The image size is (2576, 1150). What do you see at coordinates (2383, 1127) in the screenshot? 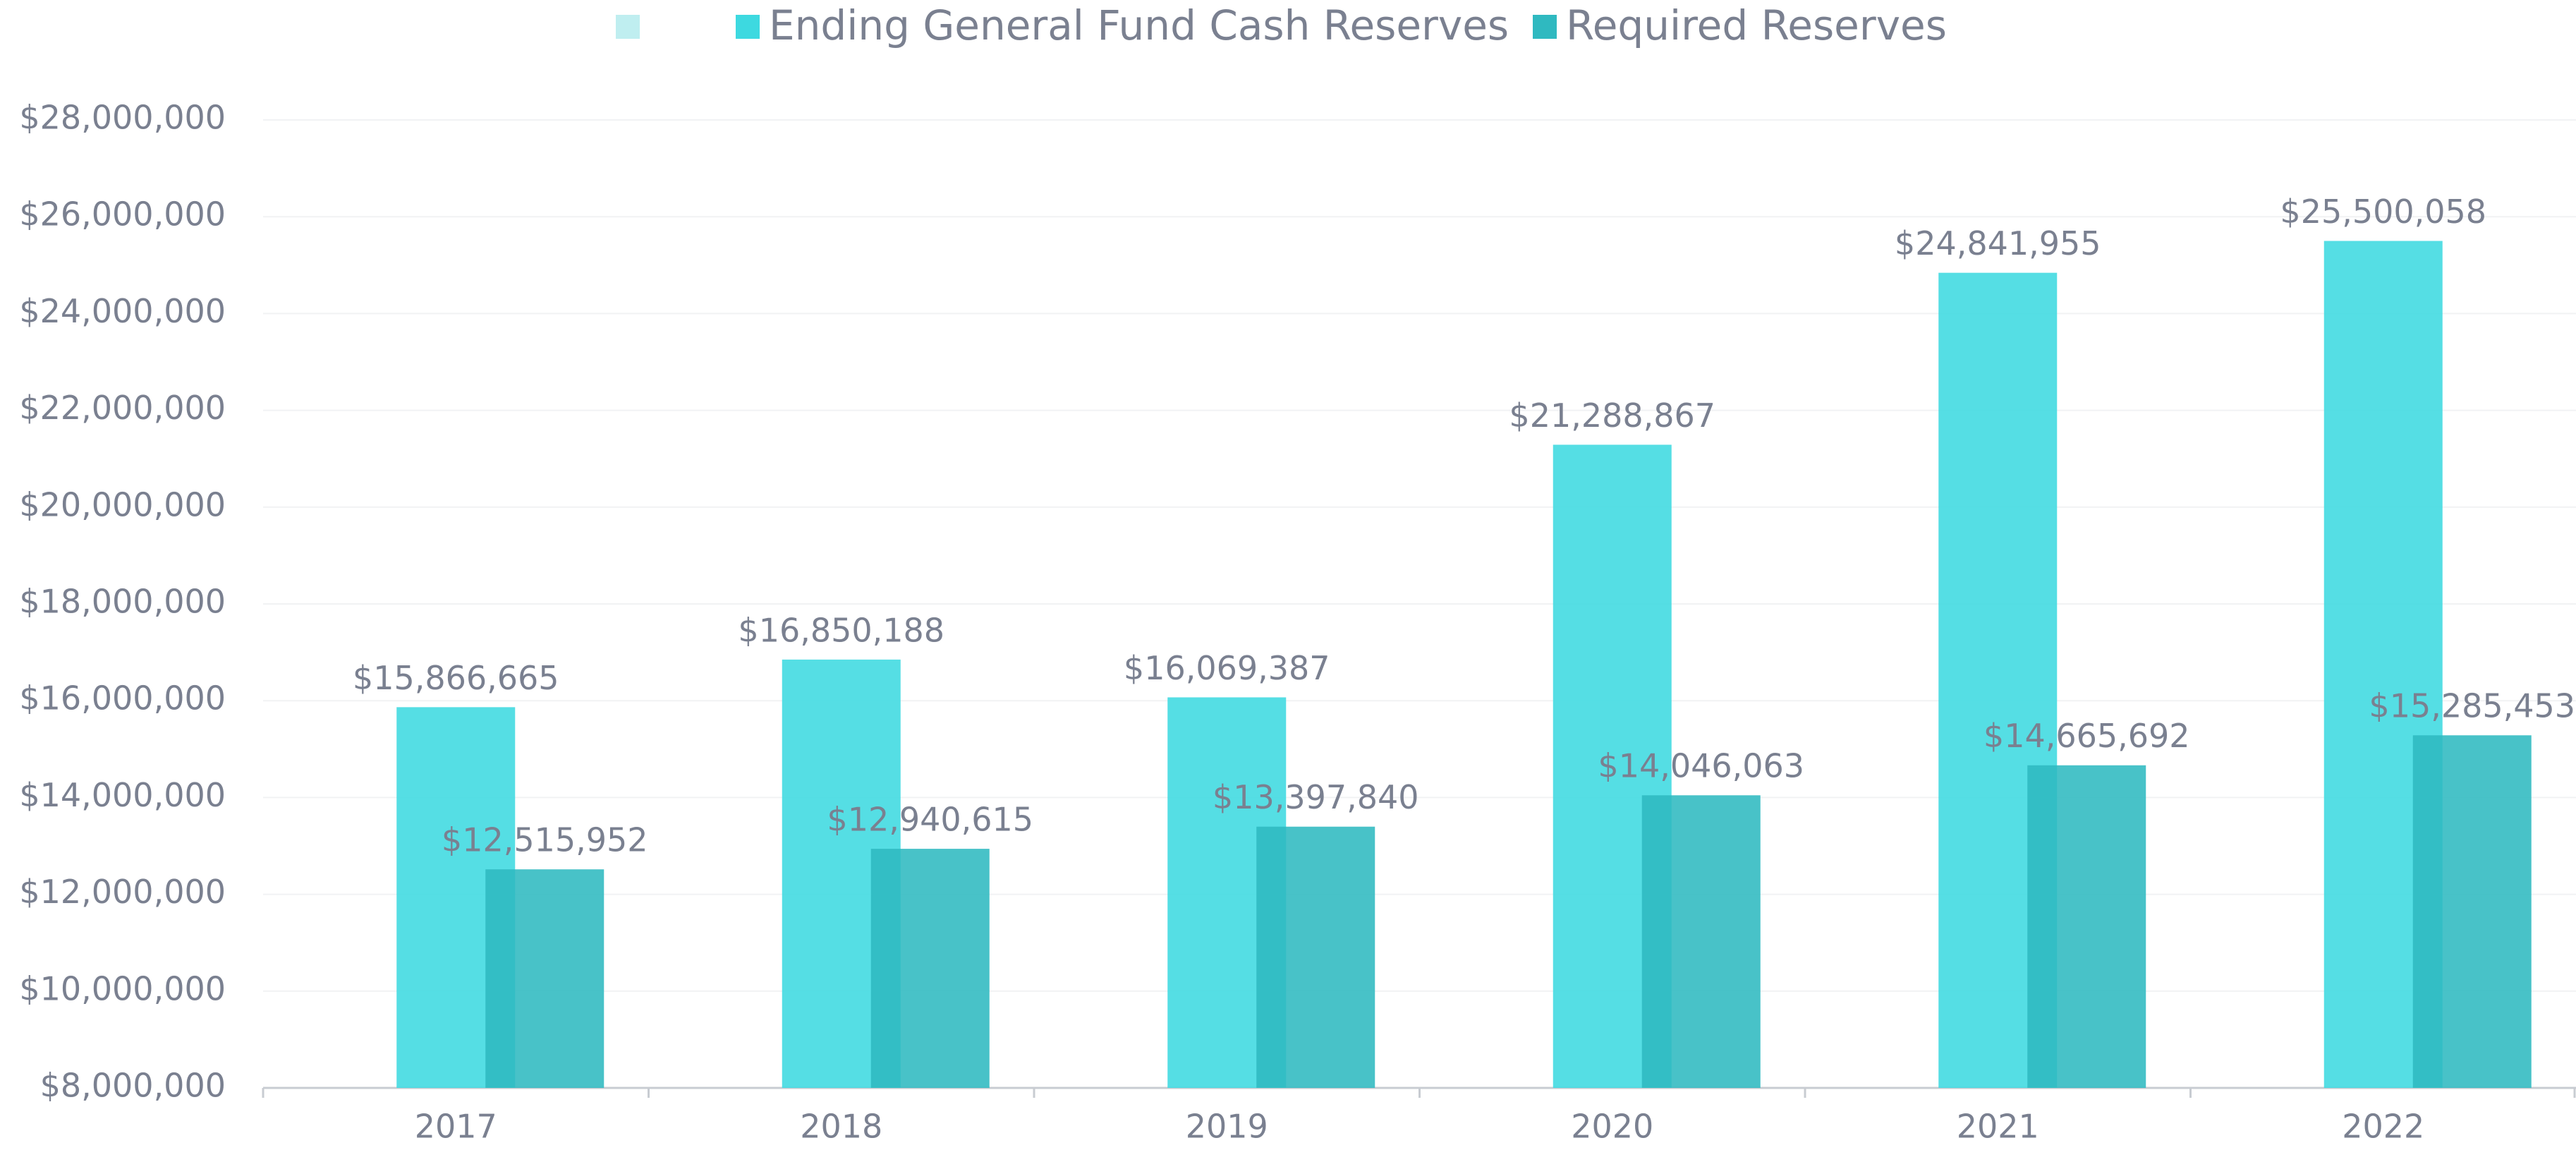
I see `x-tick-label: 2022` at bounding box center [2383, 1127].